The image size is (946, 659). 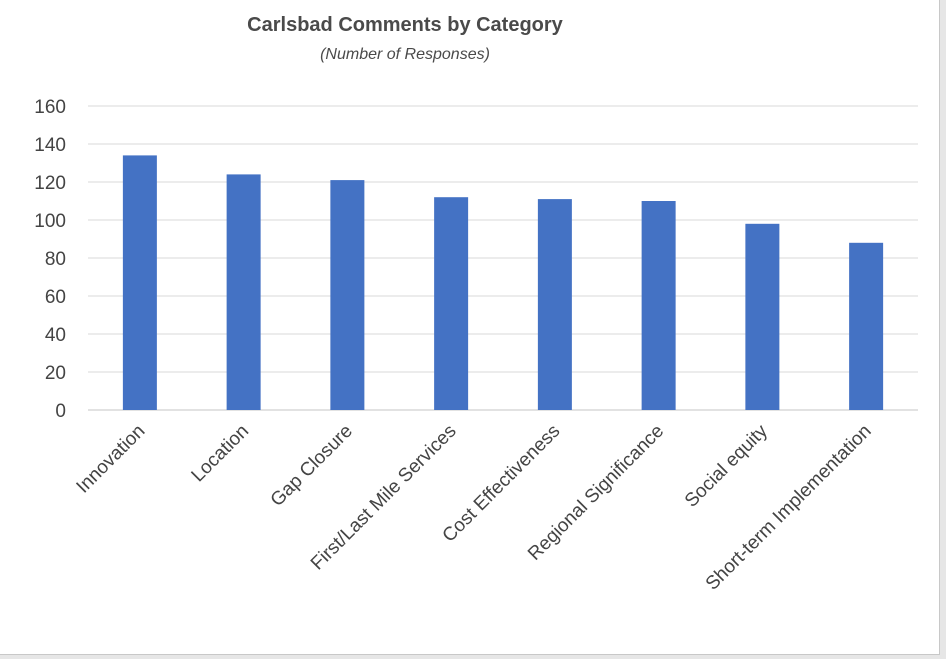 I want to click on x-category-label: Social equity, so click(x=726, y=465).